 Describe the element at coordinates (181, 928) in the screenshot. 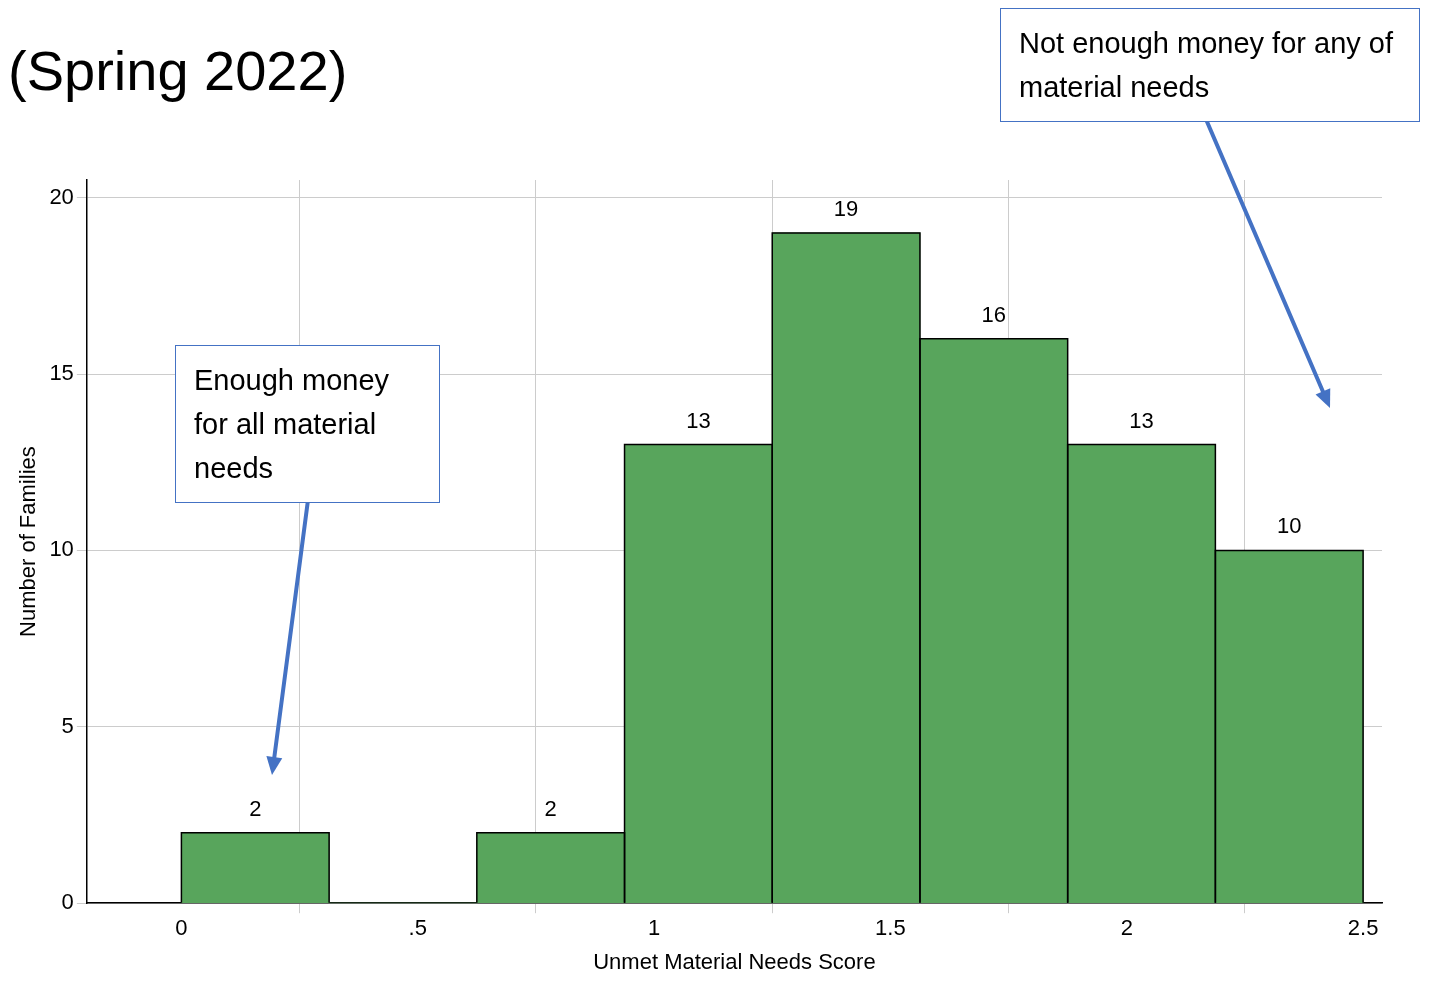

I see `x-tick-label: 0` at that location.